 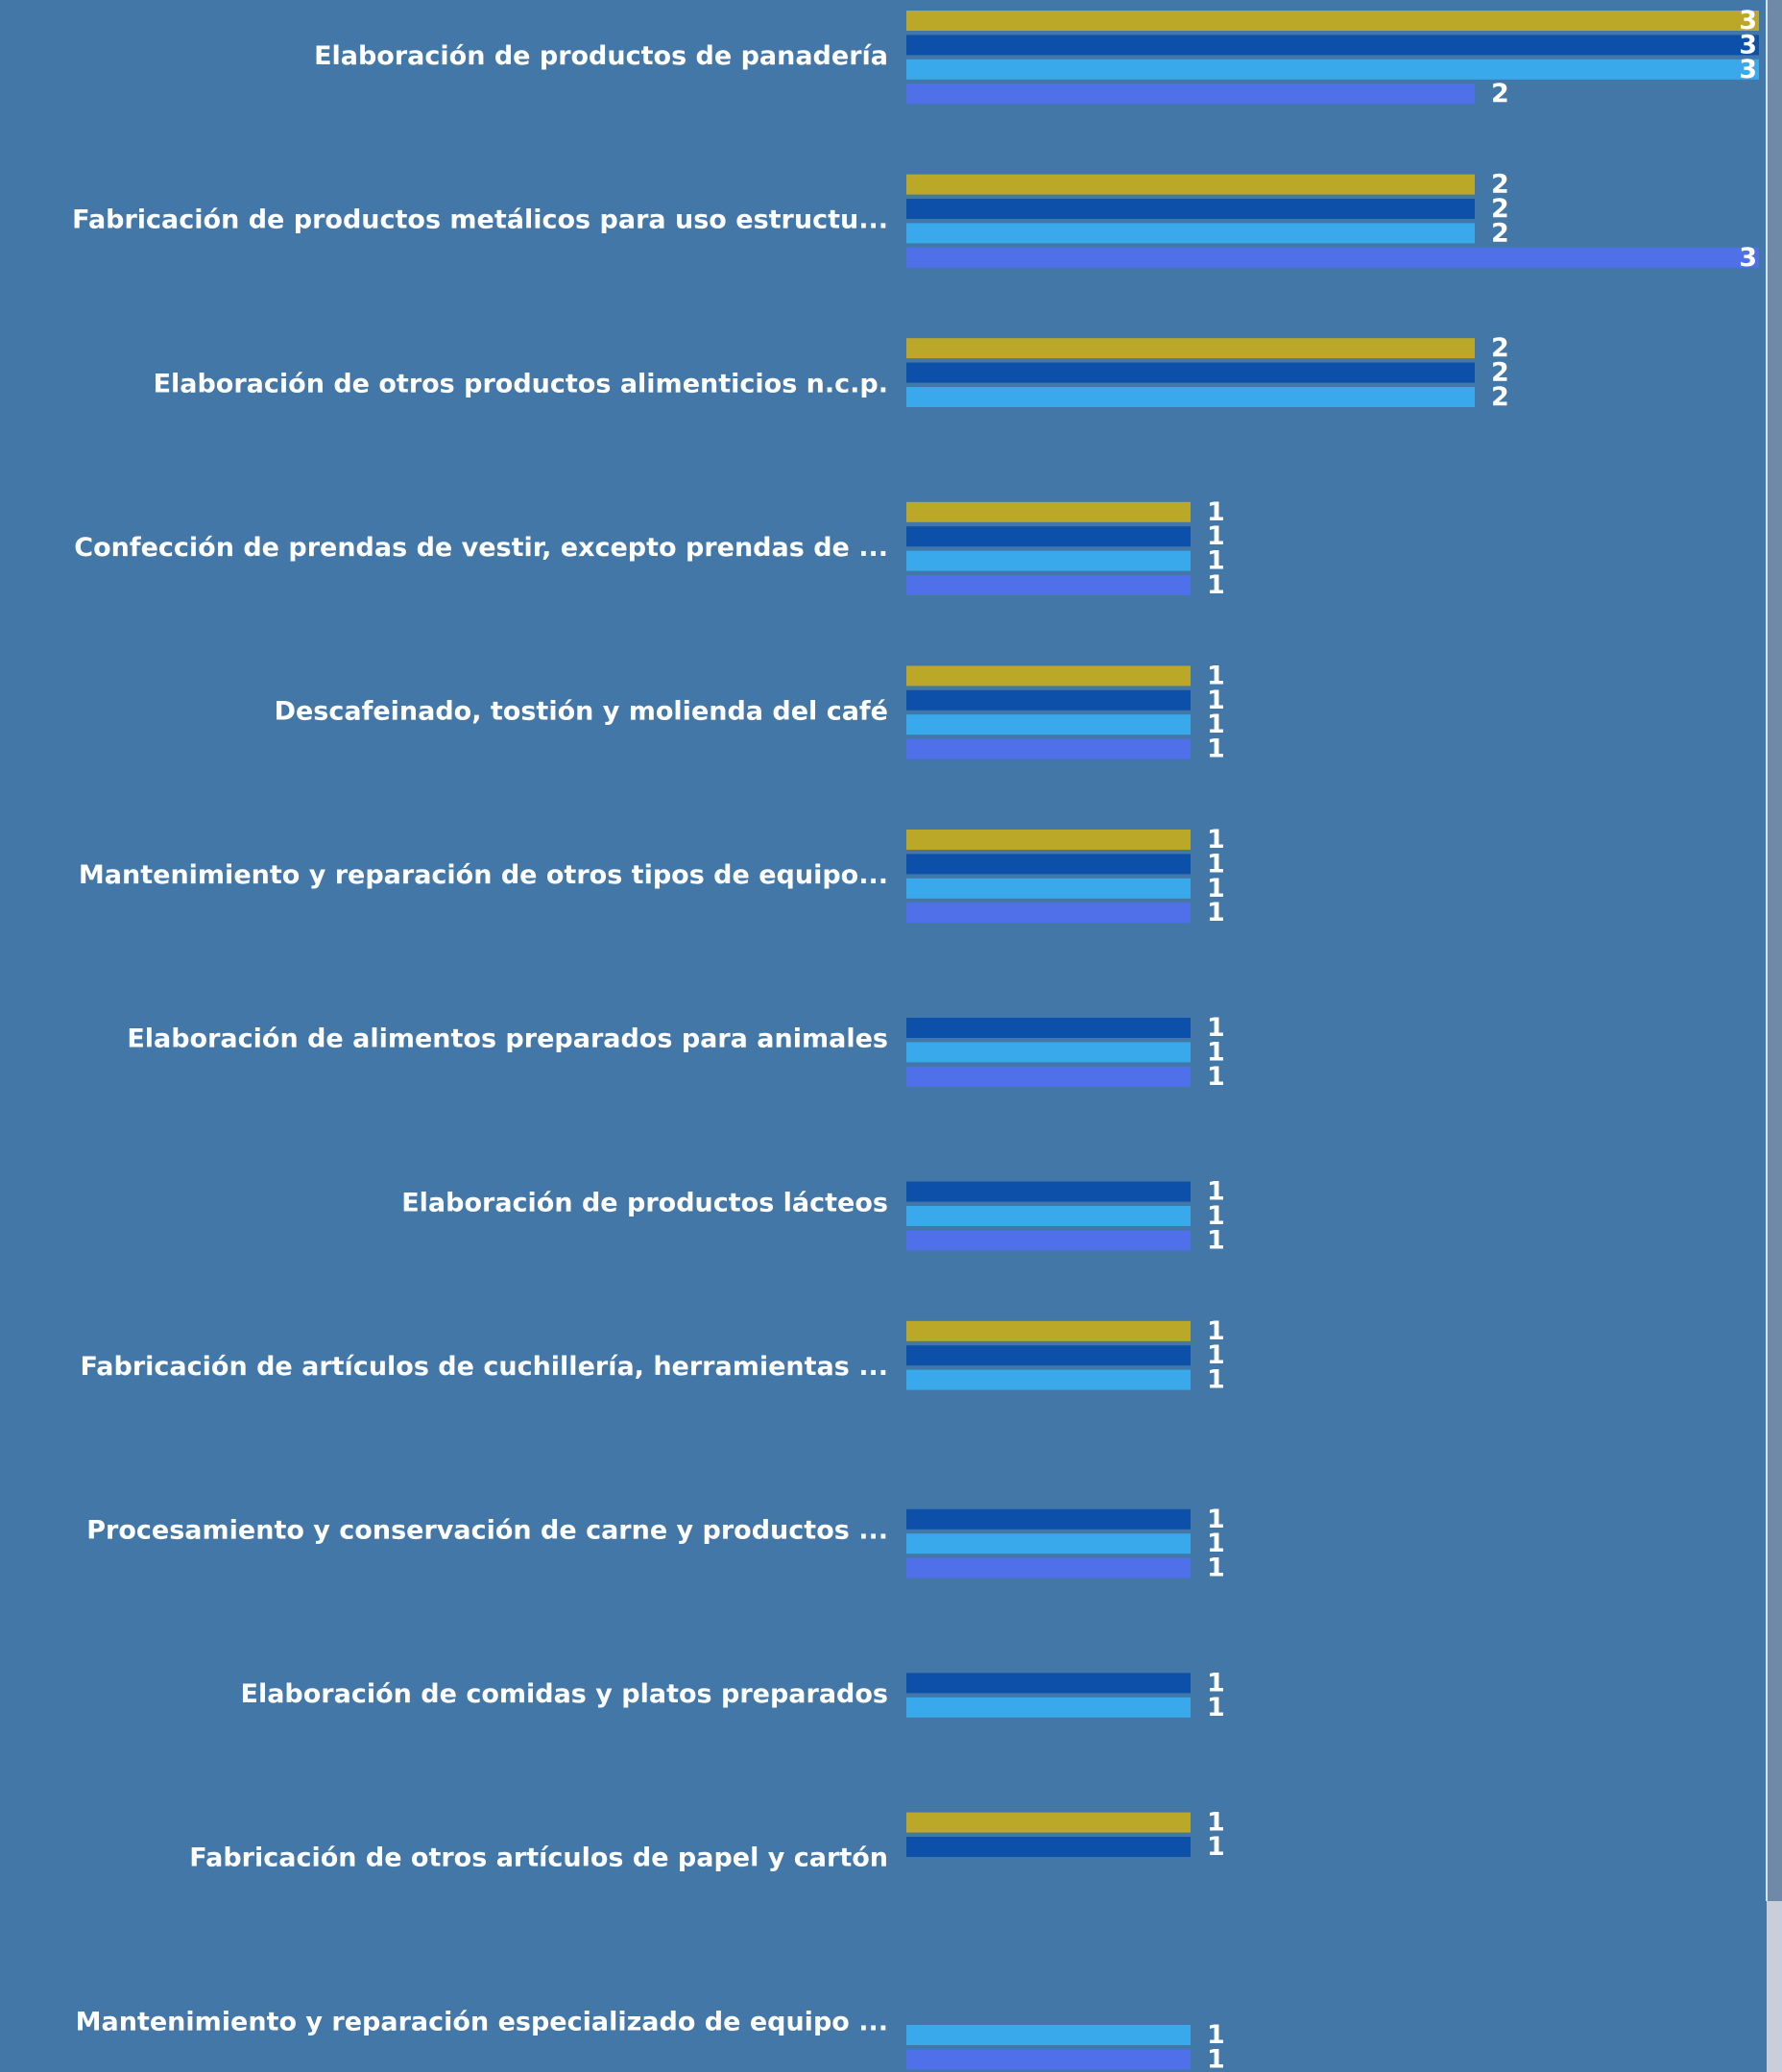 I want to click on category-label: Elaboración de productos de panadería, so click(x=601, y=56).